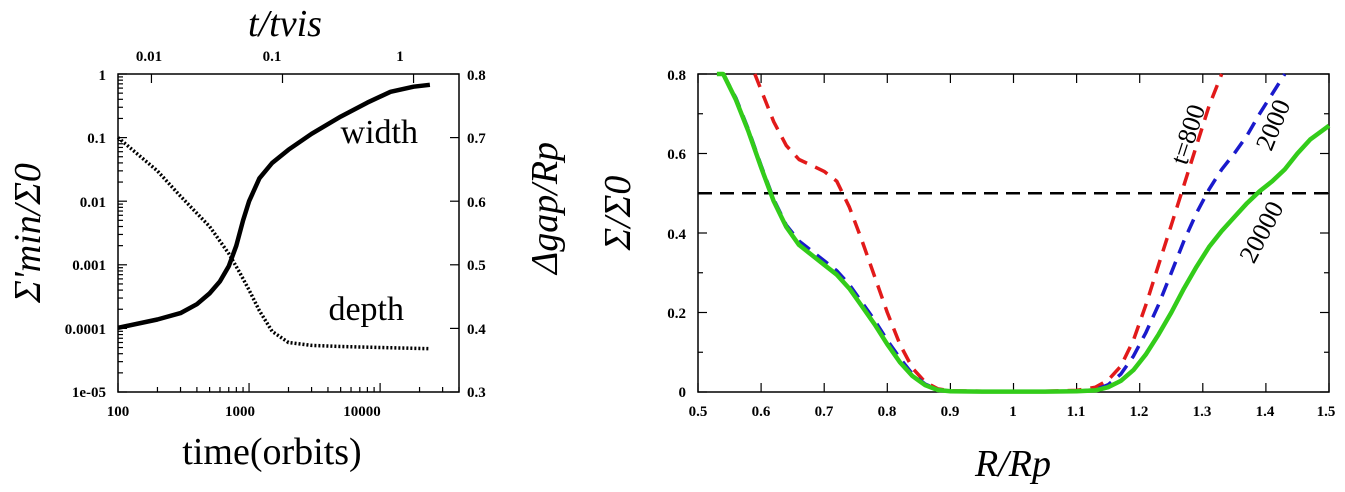  Describe the element at coordinates (683, 393) in the screenshot. I see `right-y-tick-label: 0` at that location.